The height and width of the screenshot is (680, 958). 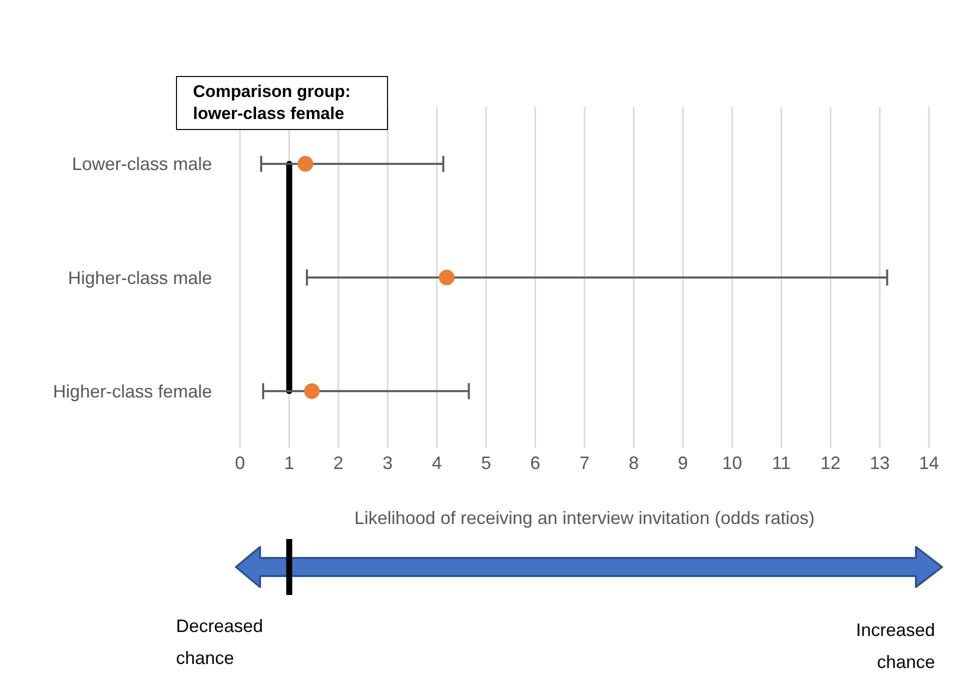 I want to click on x-axis-title: Likelihood of receiving an interview invitation (odds ratios), so click(x=584, y=518).